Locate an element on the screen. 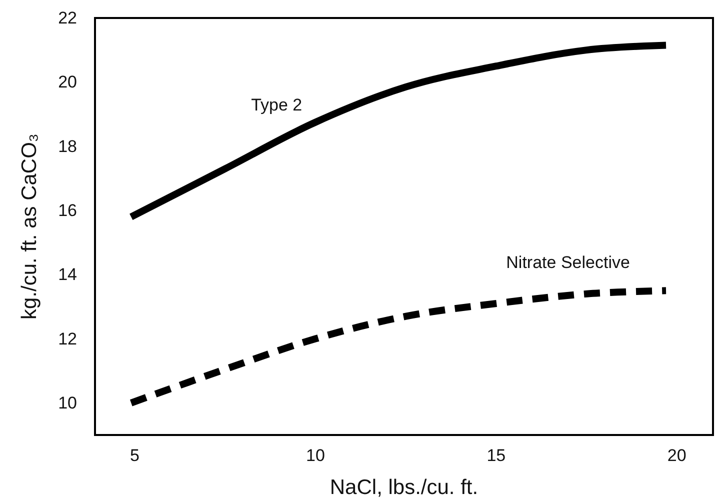 This screenshot has height=503, width=725. y-tick-label: 20 is located at coordinates (67, 82).